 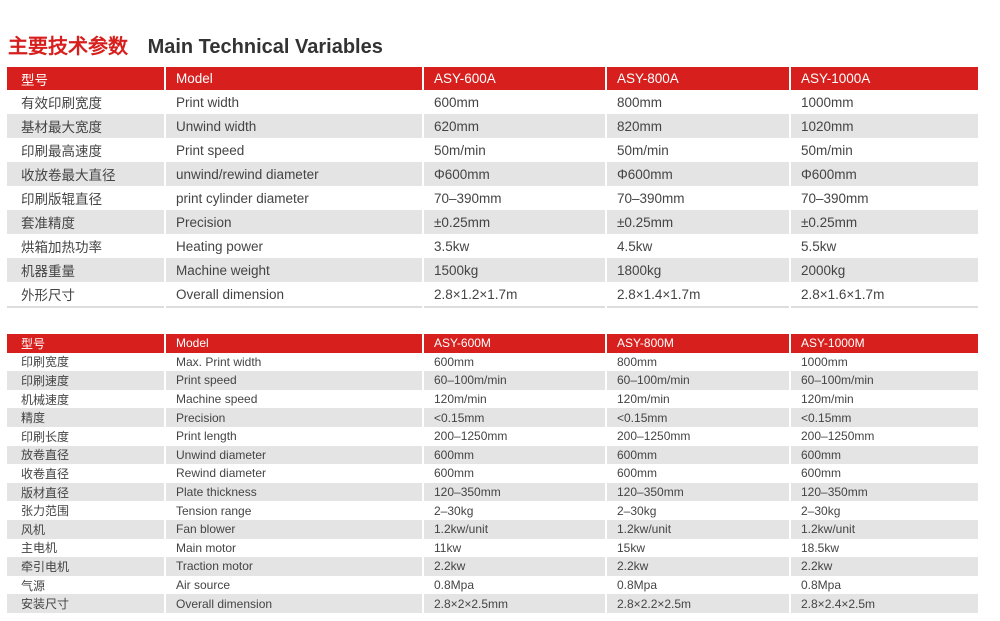 I want to click on table-row: 基材最大宽度 Unwind width 620mm 820mm 1020mm, so click(x=492, y=126).